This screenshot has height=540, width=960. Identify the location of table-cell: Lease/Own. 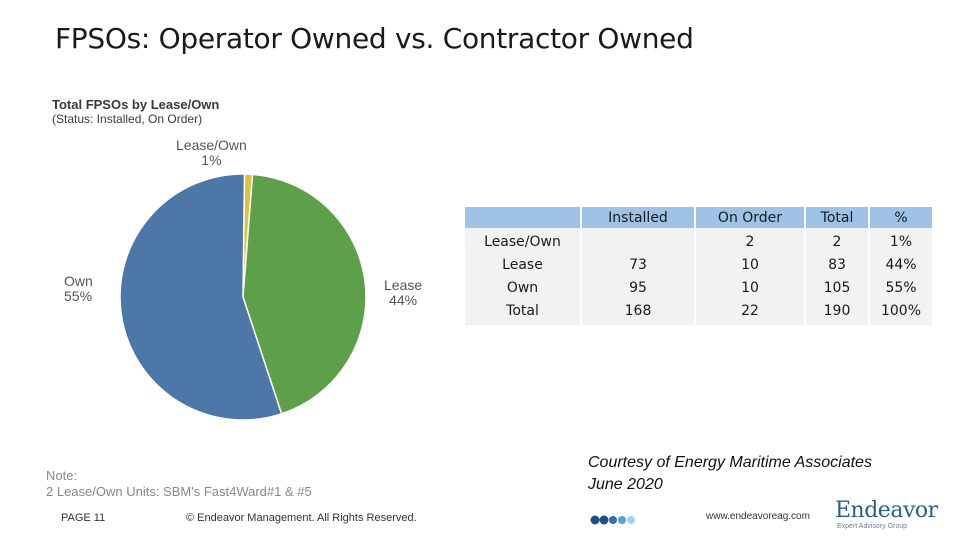
(522, 240).